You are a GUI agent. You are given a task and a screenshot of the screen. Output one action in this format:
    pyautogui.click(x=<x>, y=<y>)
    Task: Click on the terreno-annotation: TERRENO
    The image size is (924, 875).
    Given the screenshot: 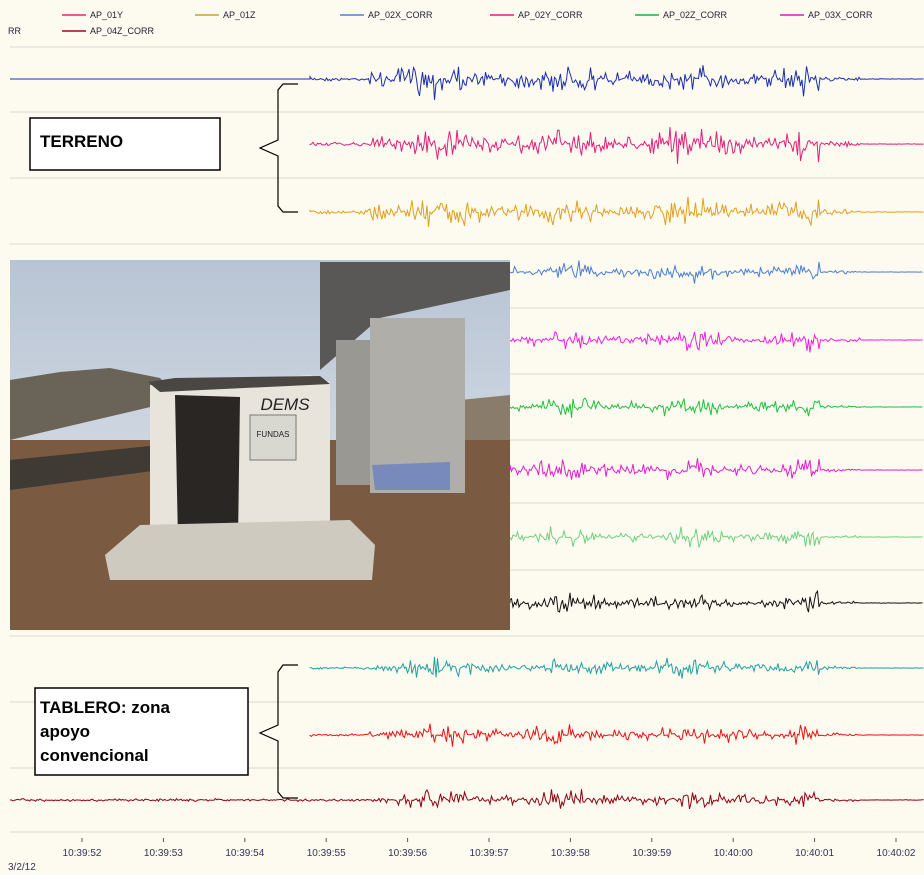 What is the action you would take?
    pyautogui.click(x=163, y=148)
    